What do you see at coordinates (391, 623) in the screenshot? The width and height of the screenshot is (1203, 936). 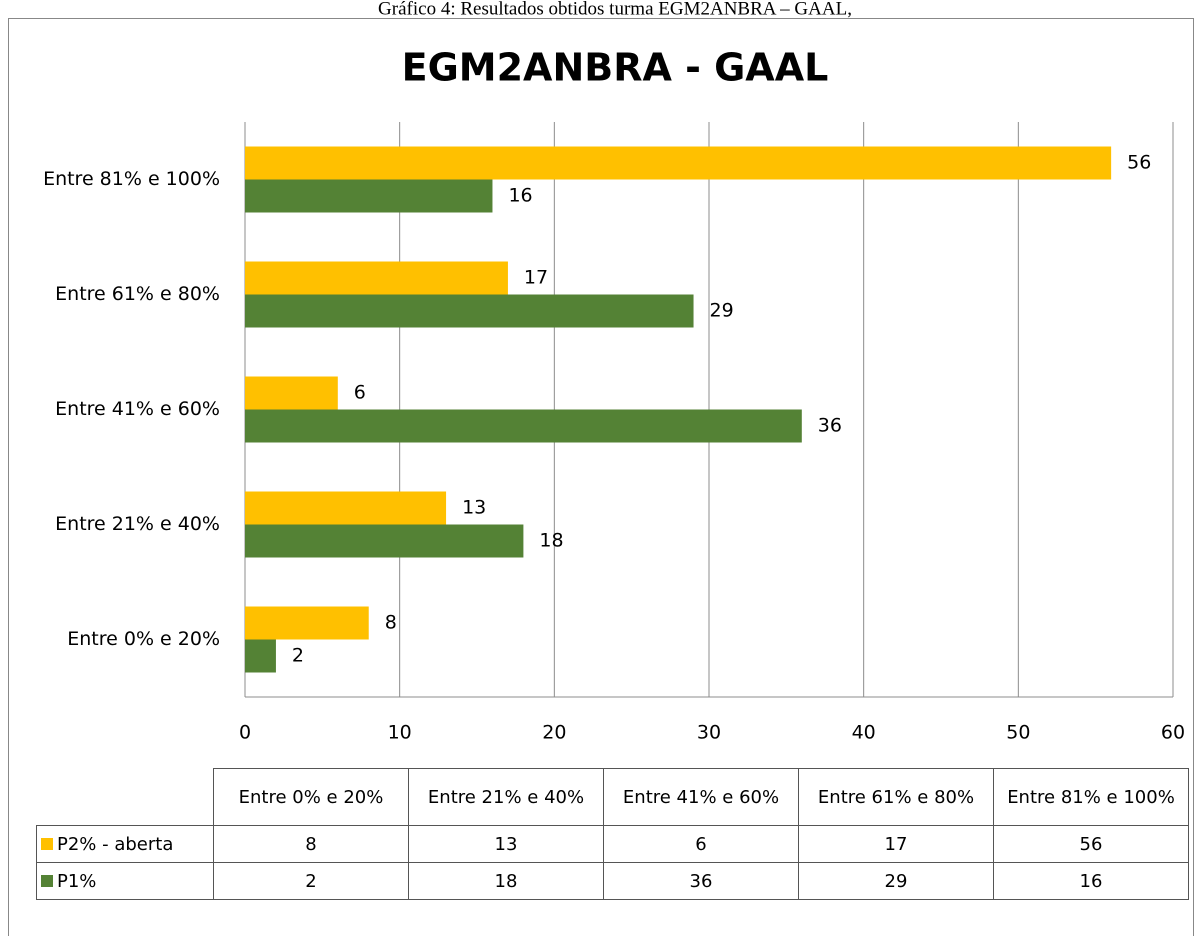 I see `data-label: 8` at bounding box center [391, 623].